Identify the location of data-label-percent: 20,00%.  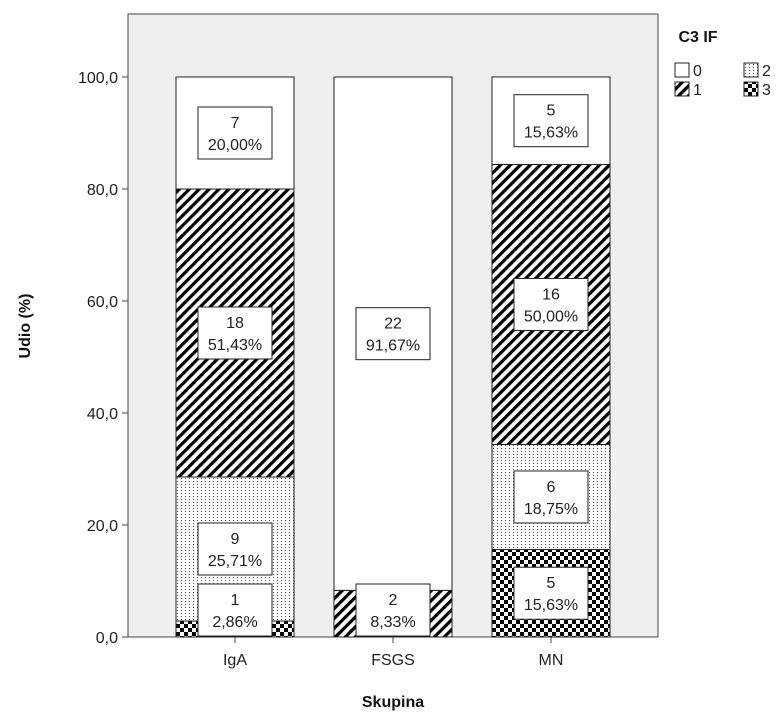
(235, 145).